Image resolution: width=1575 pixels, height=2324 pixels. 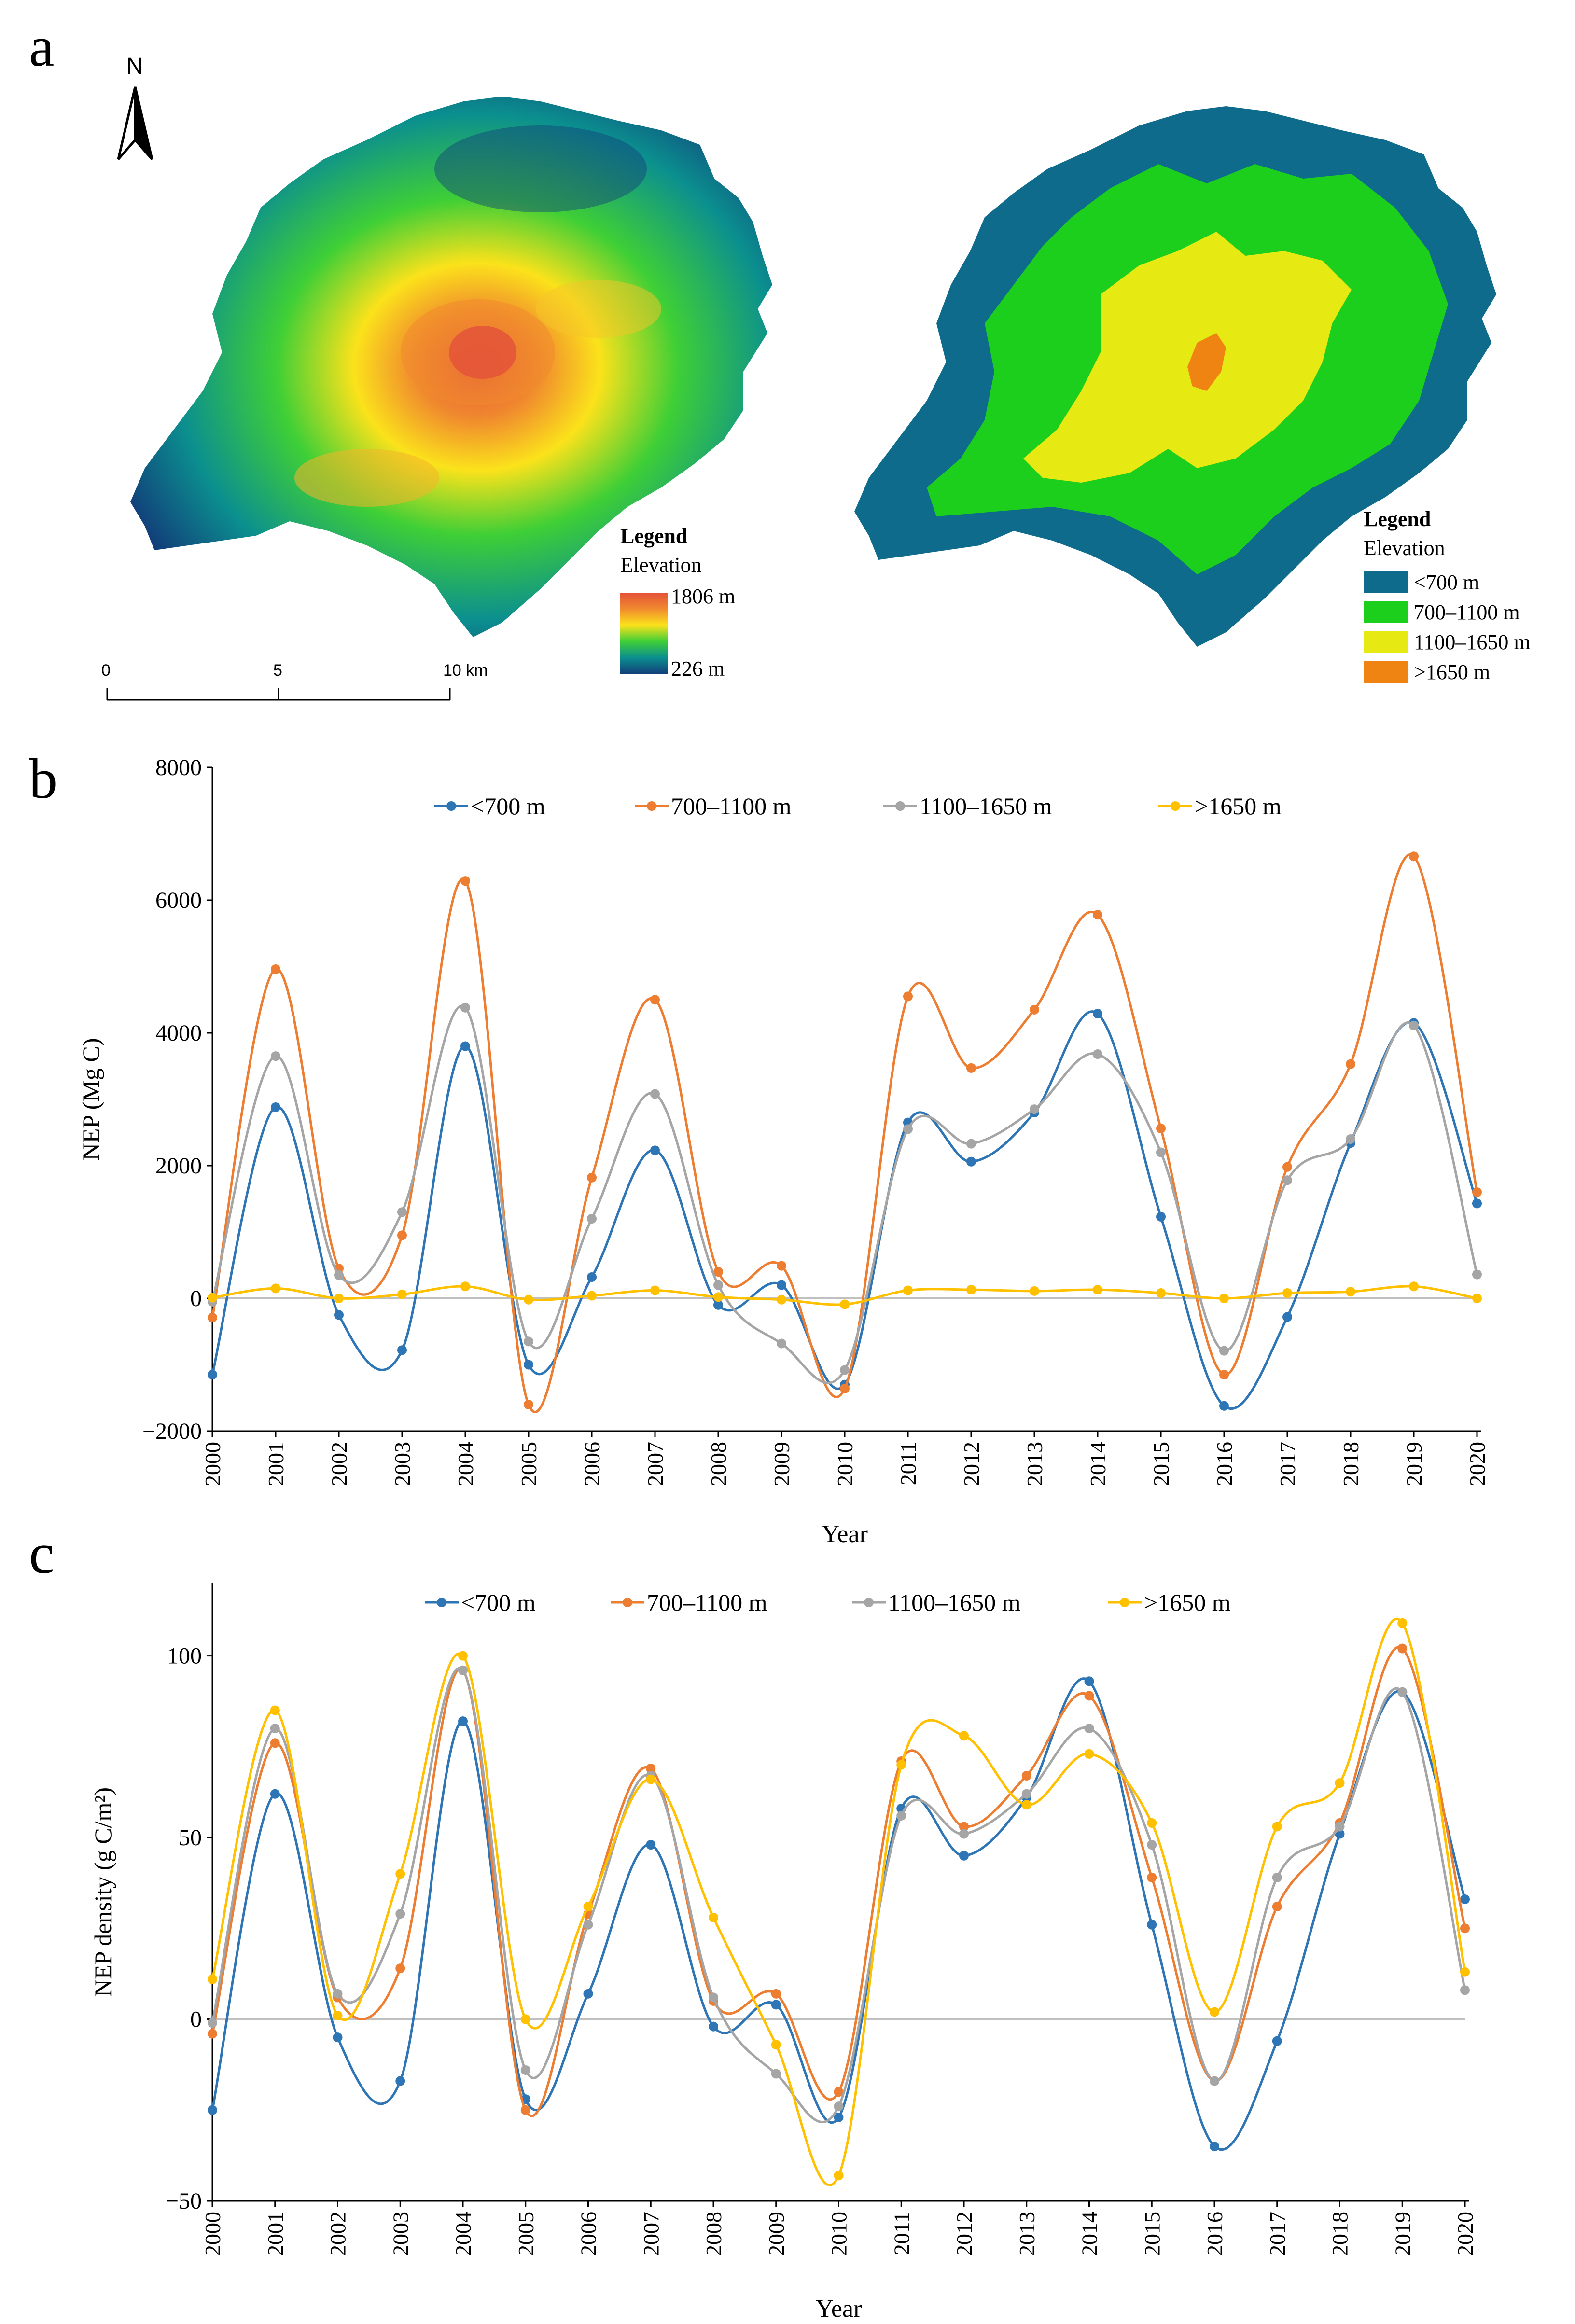 I want to click on elevation-map-continuous, so click(x=451, y=367).